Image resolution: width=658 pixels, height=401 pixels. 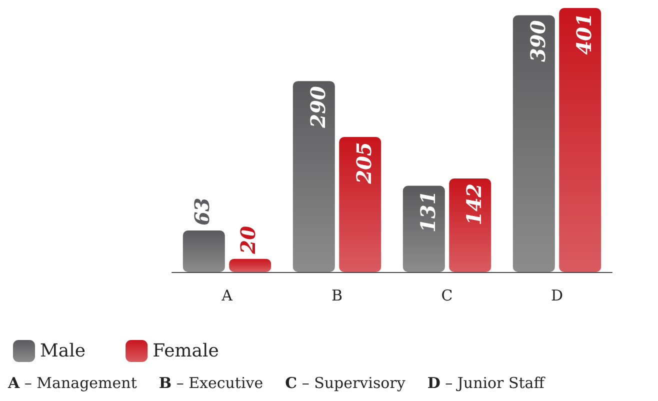 I want to click on data-label: 142, so click(x=474, y=204).